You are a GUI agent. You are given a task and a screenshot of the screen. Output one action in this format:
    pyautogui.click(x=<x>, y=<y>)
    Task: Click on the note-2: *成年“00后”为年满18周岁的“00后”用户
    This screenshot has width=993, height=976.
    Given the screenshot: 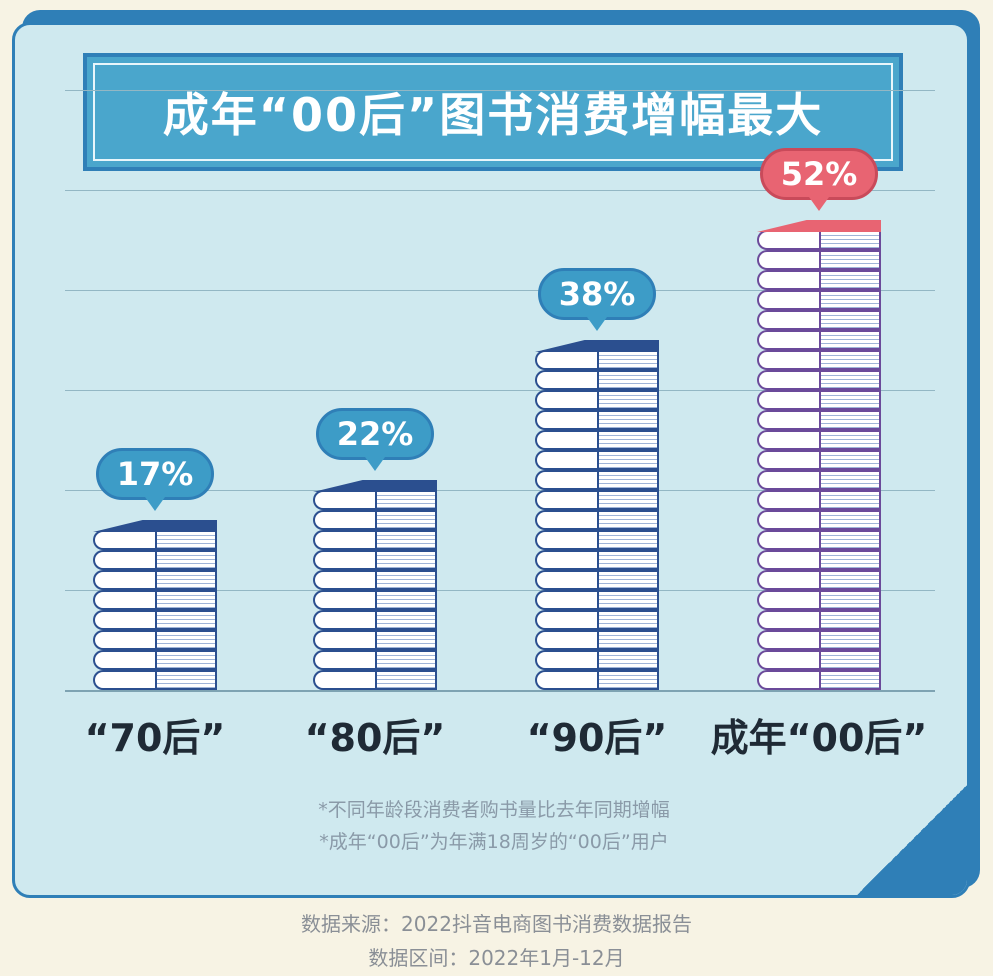 What is the action you would take?
    pyautogui.click(x=494, y=842)
    